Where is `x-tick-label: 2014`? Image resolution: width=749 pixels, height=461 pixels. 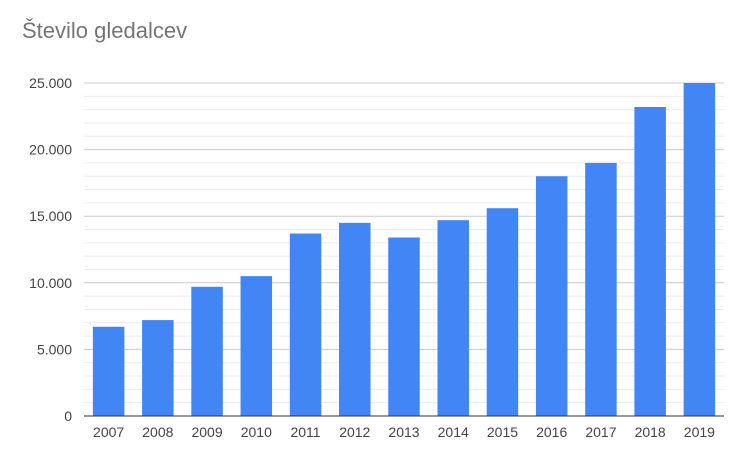 x-tick-label: 2014 is located at coordinates (453, 432).